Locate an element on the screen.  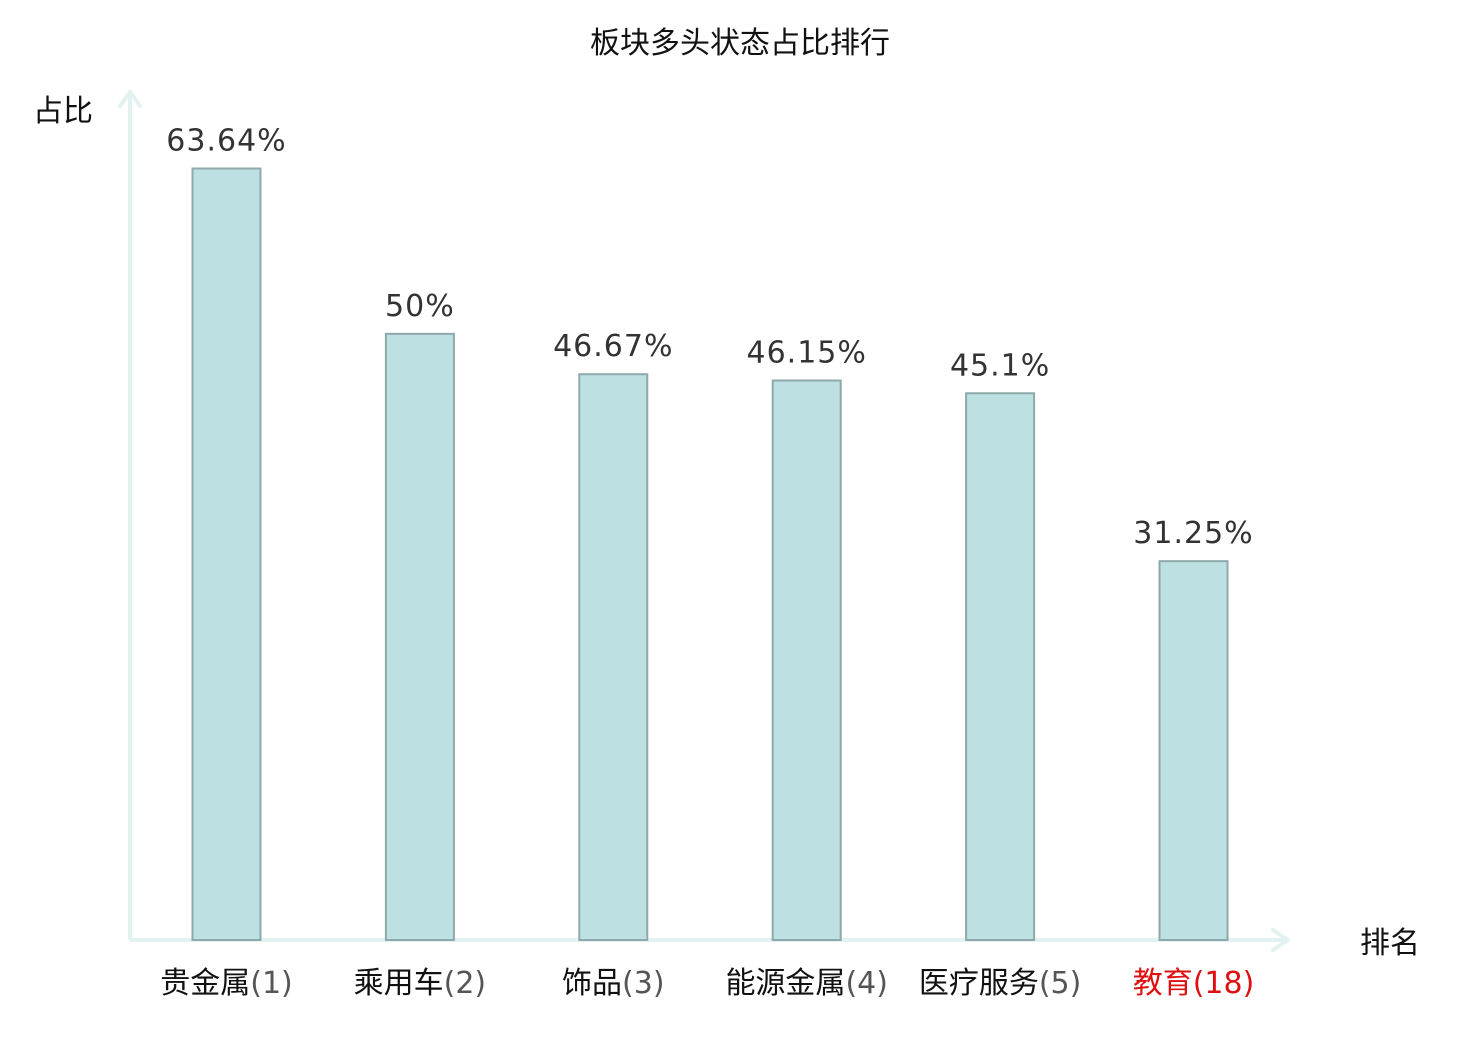
y-axis-arrow is located at coordinates (130, 99).